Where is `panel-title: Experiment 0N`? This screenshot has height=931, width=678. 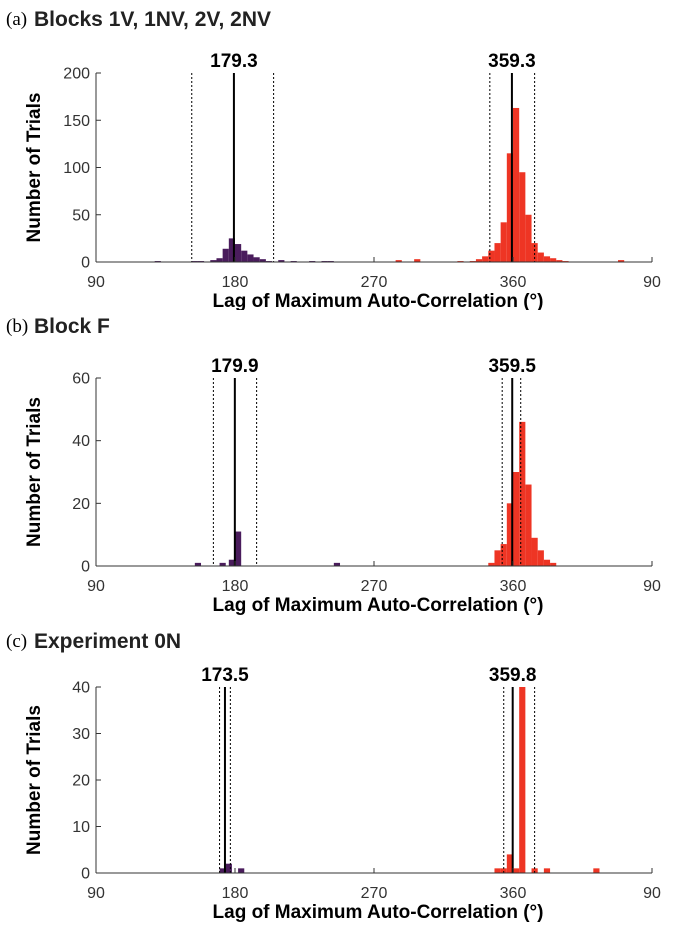 panel-title: Experiment 0N is located at coordinates (107, 641).